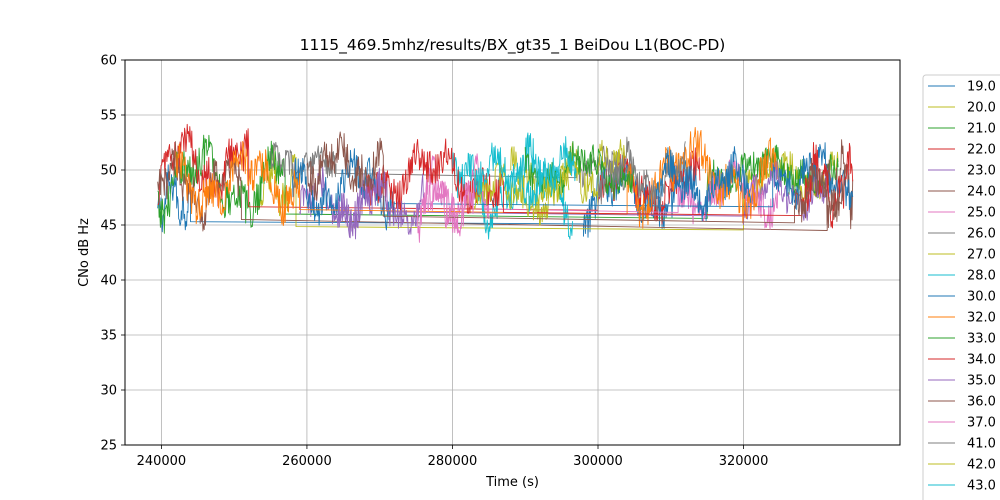 This screenshot has width=1000, height=500. I want to click on x-tick-label: 300000, so click(598, 461).